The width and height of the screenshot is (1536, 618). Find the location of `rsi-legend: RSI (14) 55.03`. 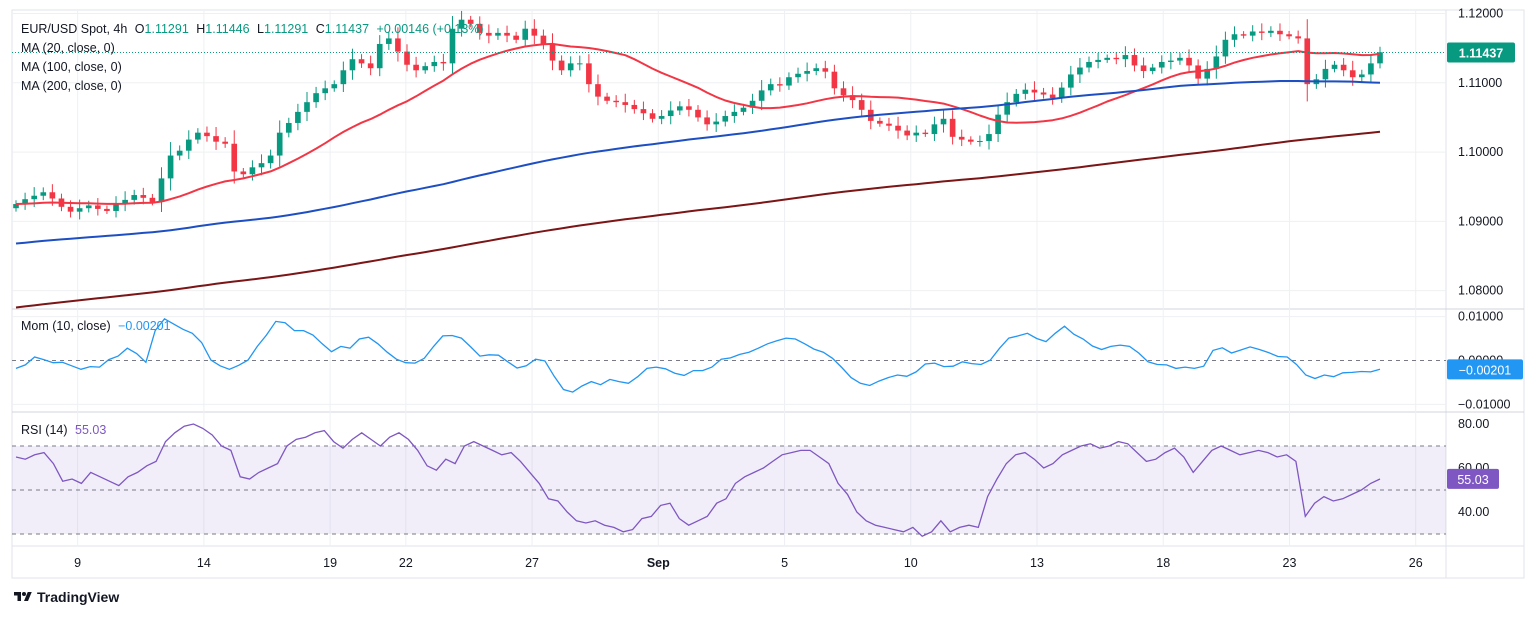

rsi-legend: RSI (14) 55.03 is located at coordinates (65, 430).